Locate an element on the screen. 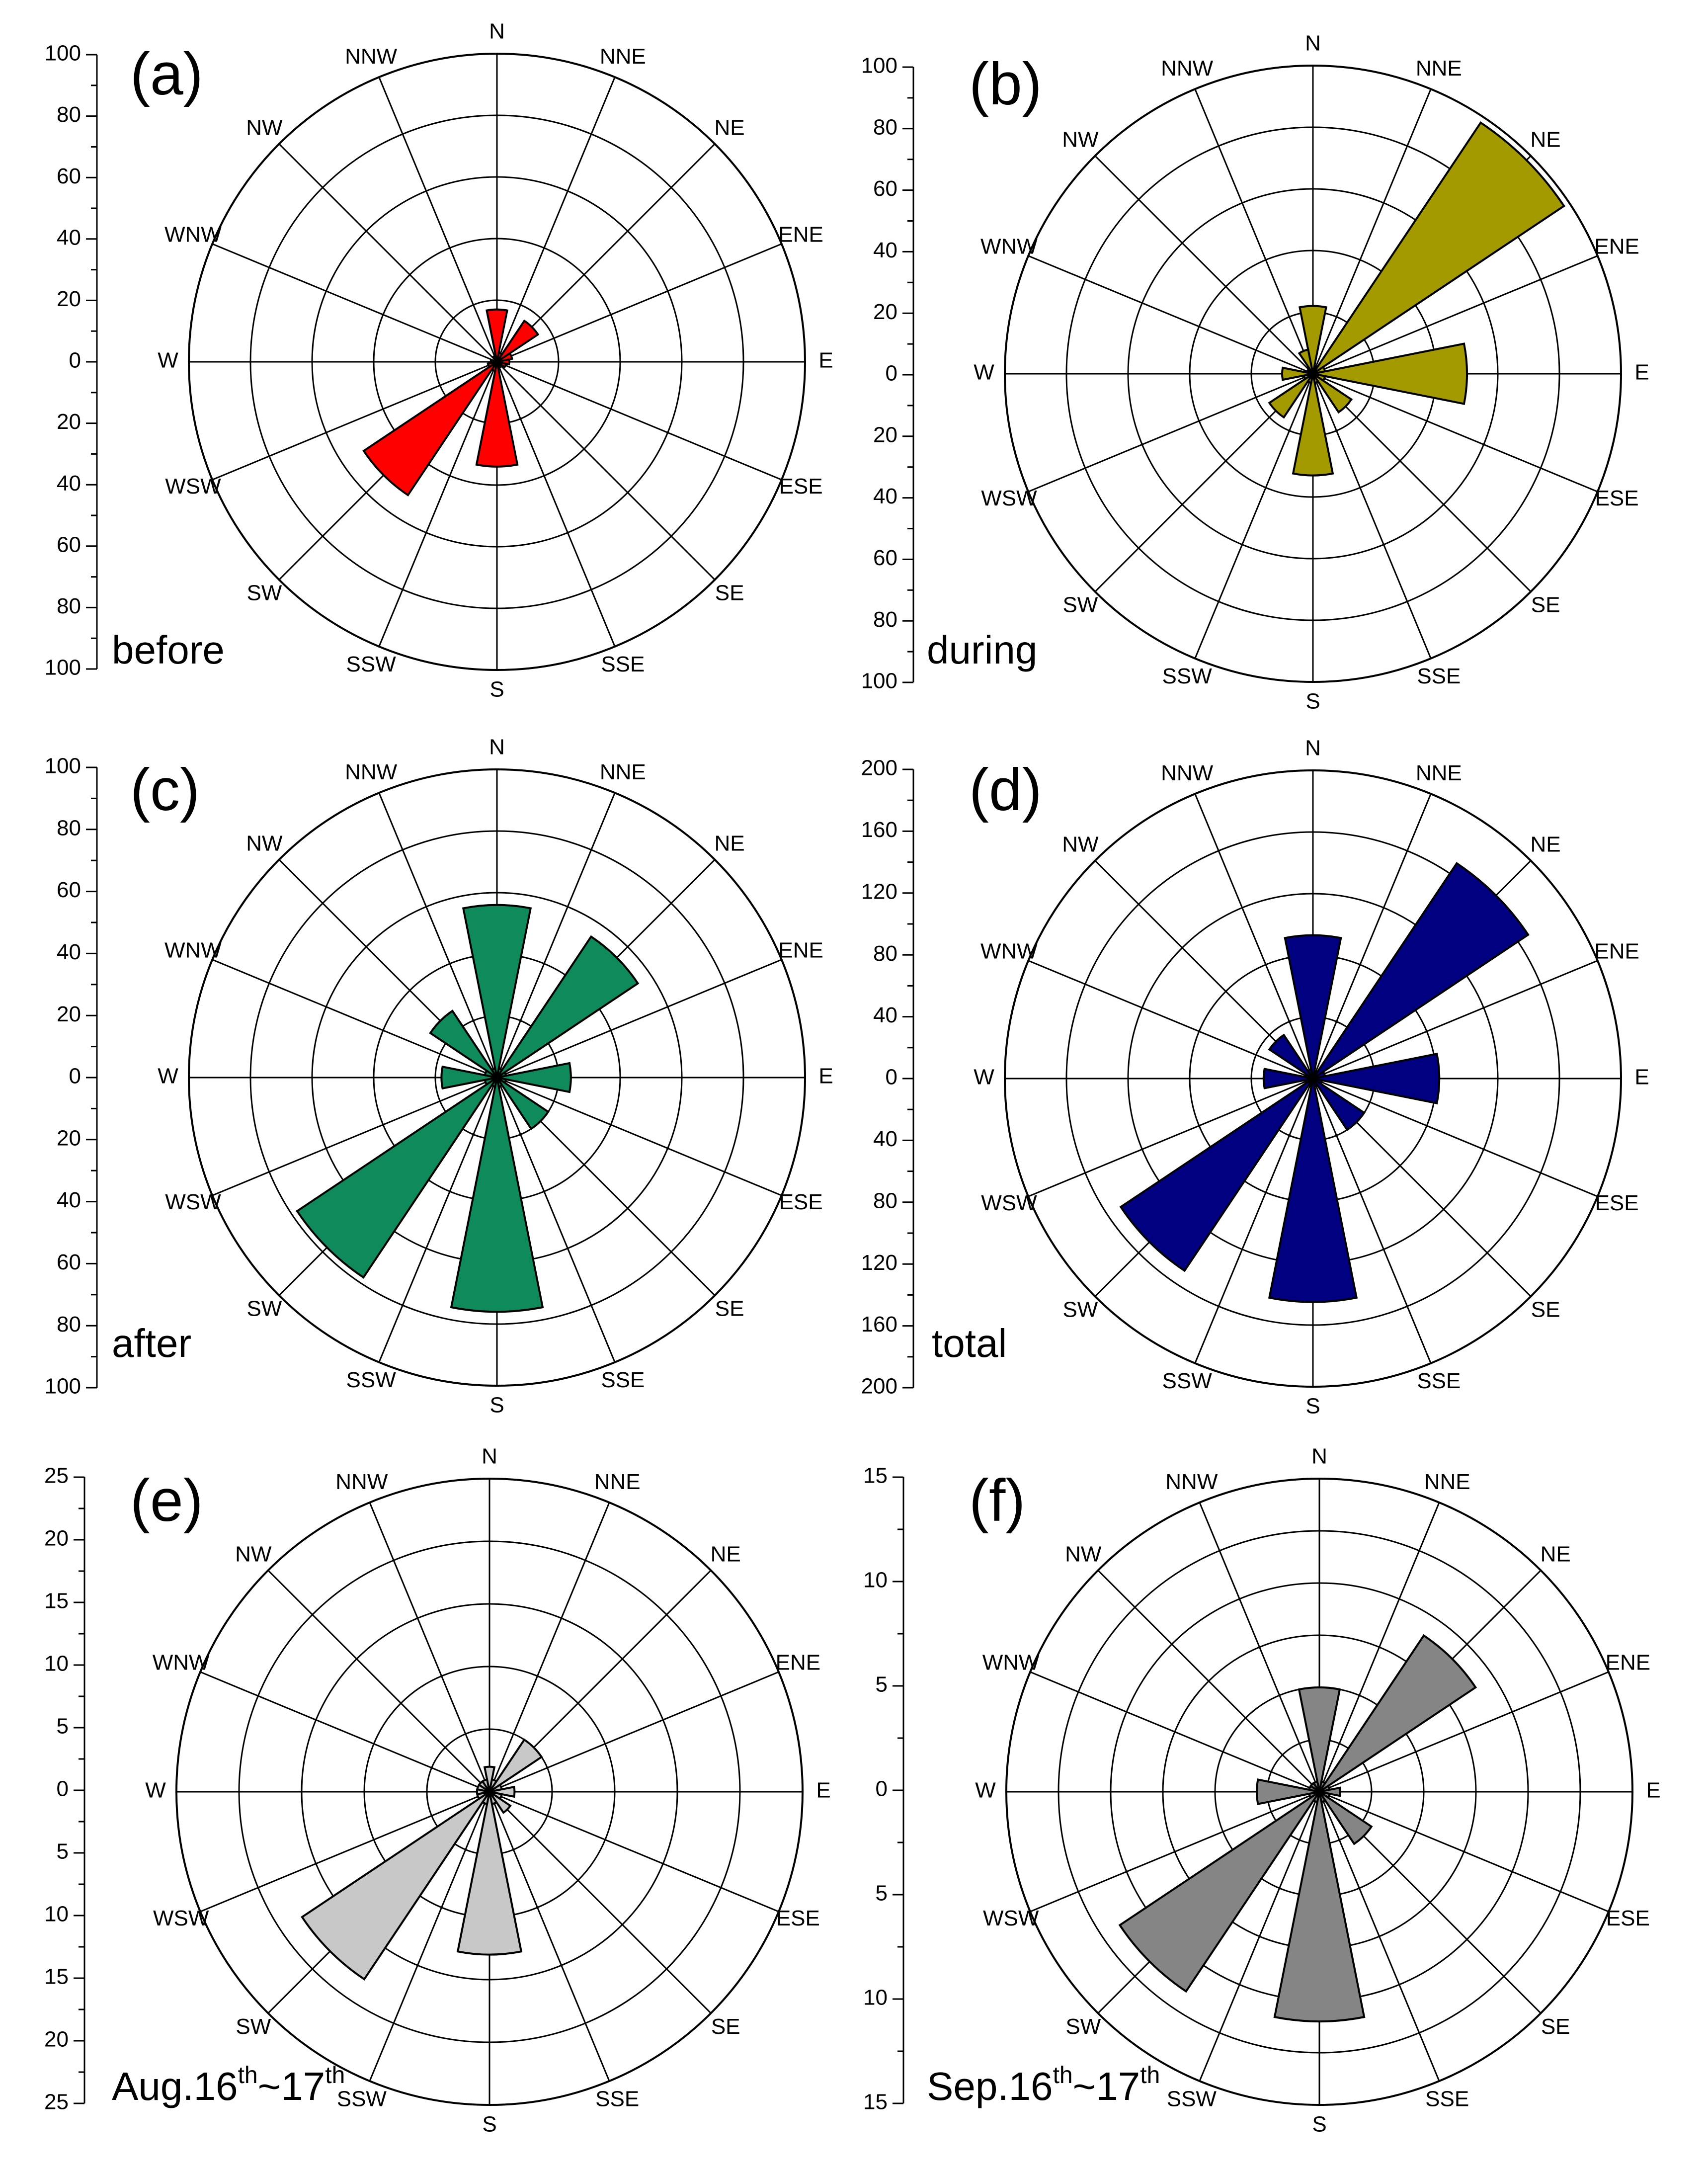 The height and width of the screenshot is (2172, 1708). direction-label: W is located at coordinates (984, 1077).